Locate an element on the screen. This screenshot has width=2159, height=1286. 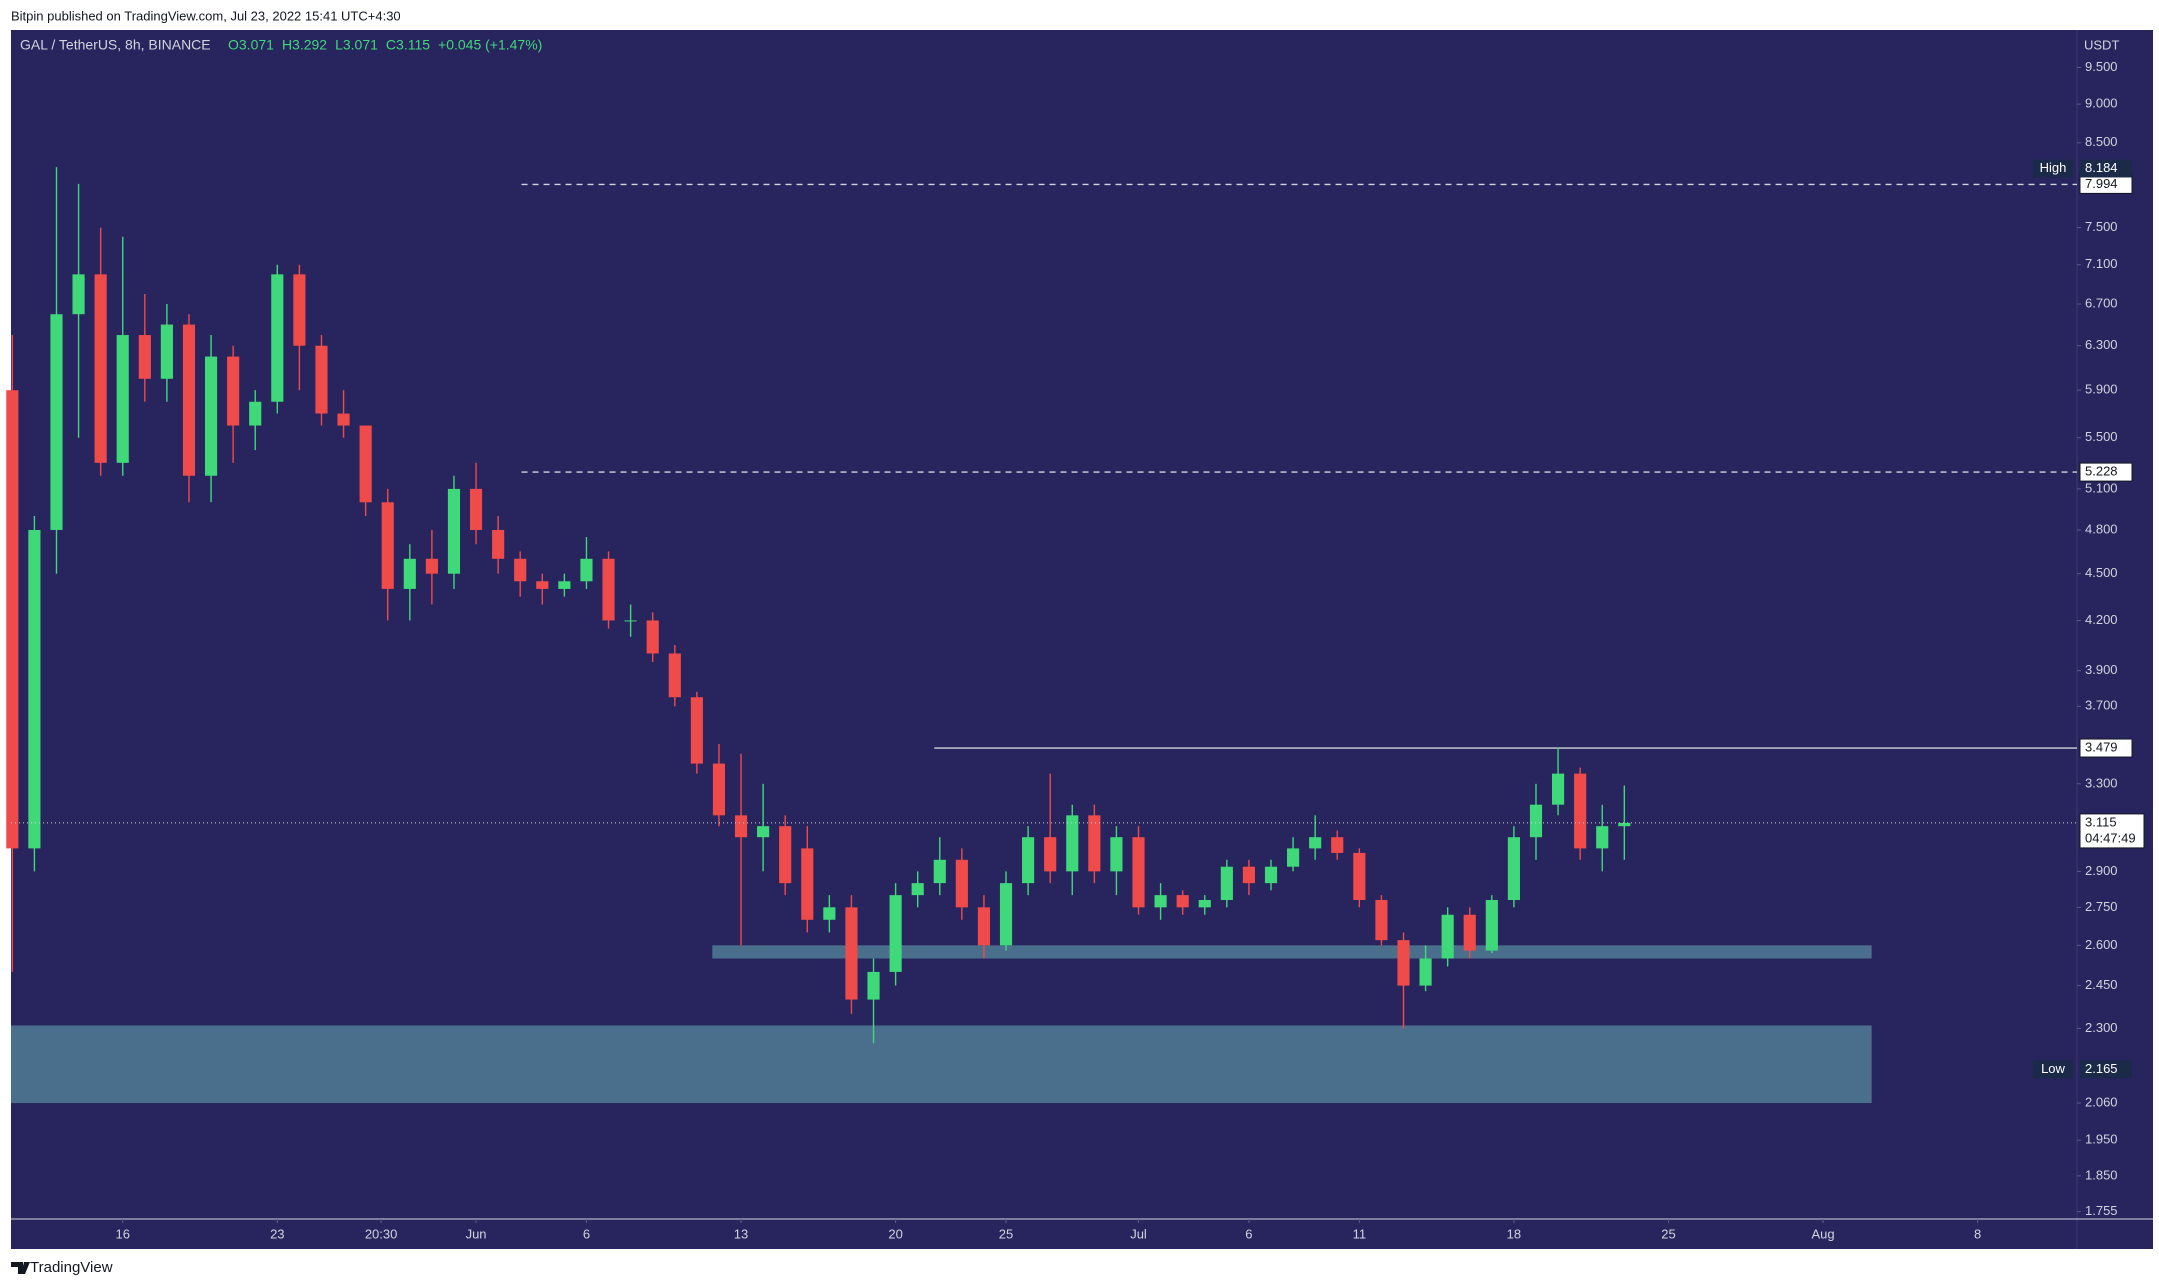
extreme-tag: Low is located at coordinates (2053, 1068).